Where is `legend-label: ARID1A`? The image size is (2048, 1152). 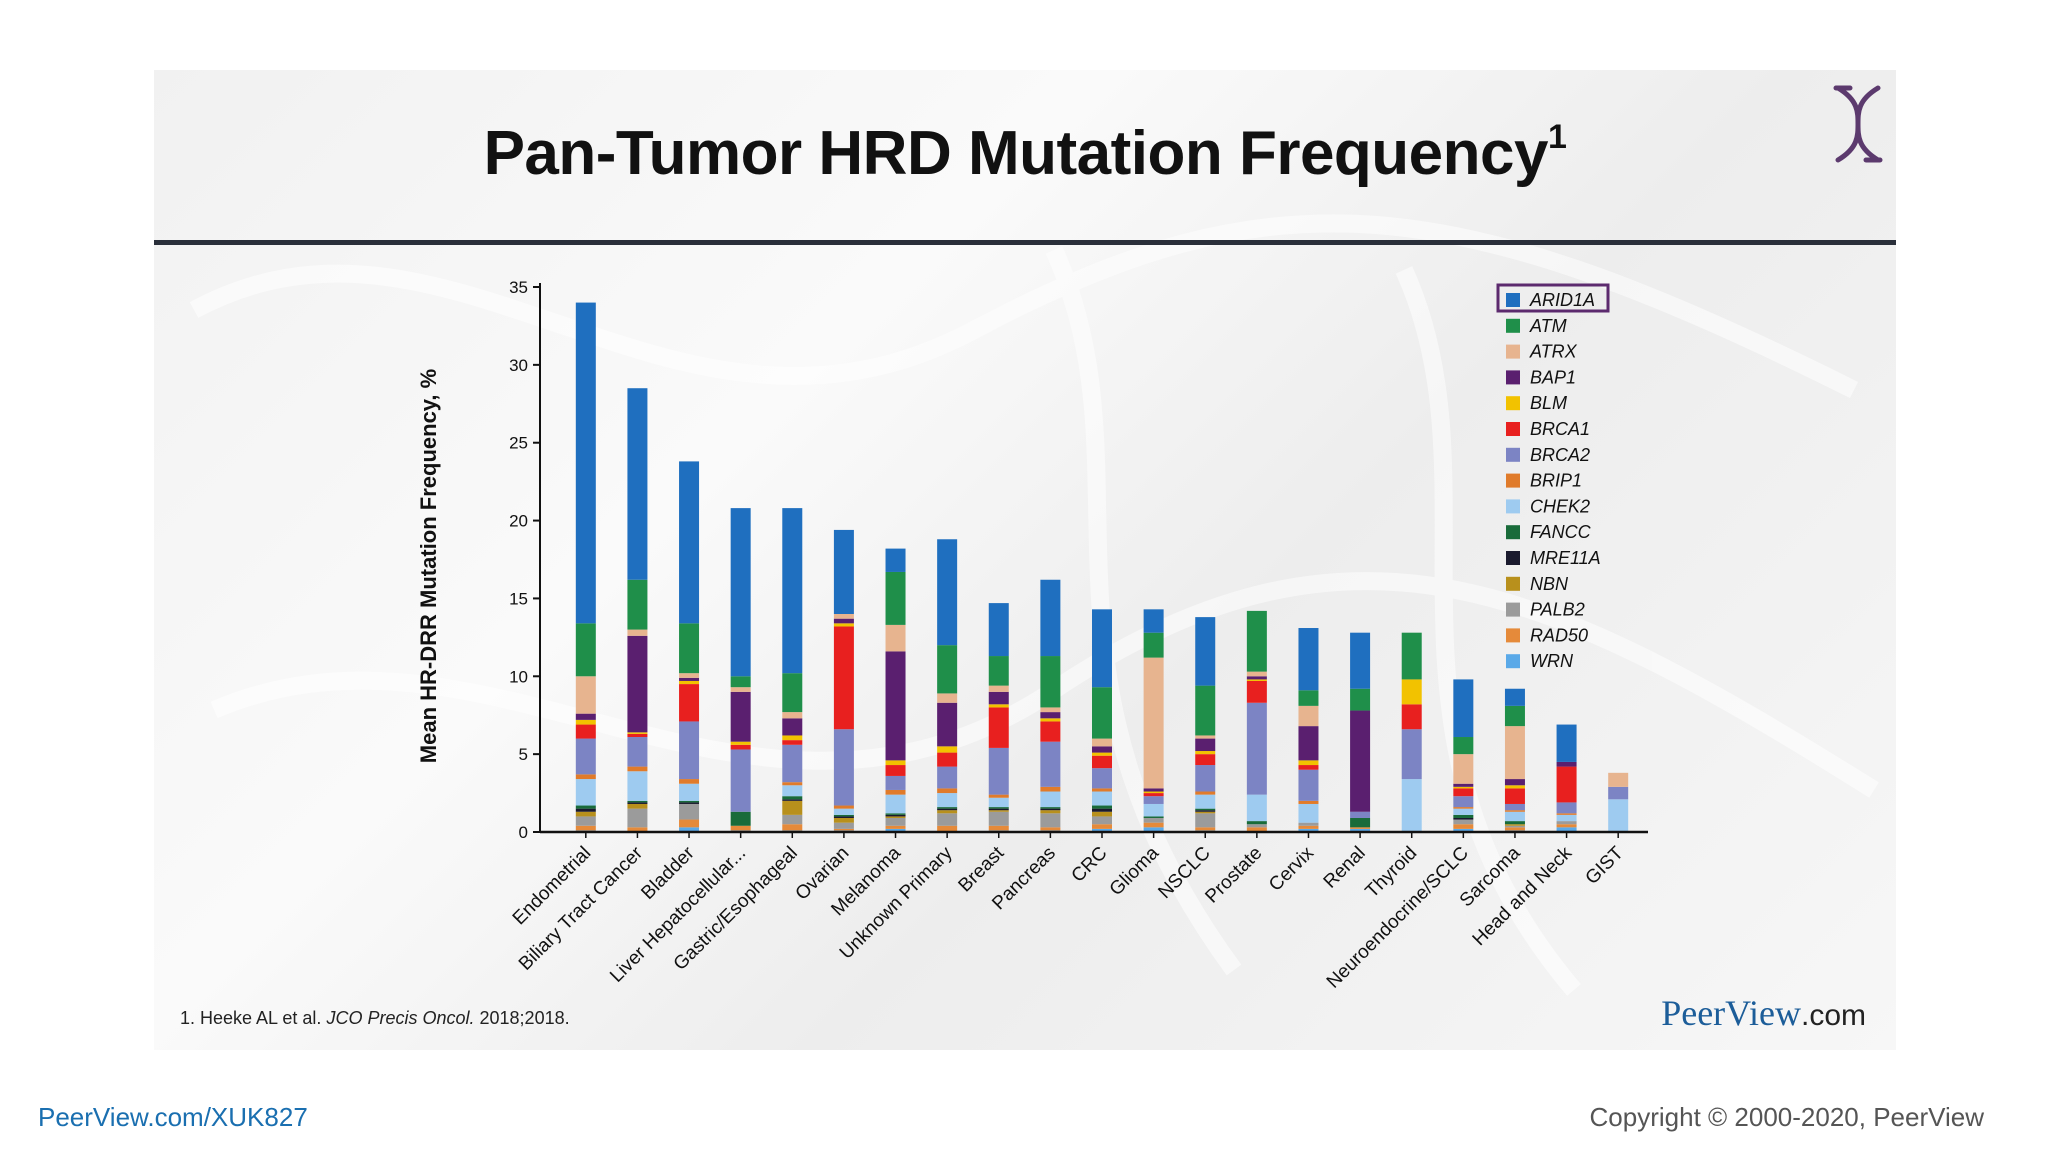 legend-label: ARID1A is located at coordinates (1562, 300).